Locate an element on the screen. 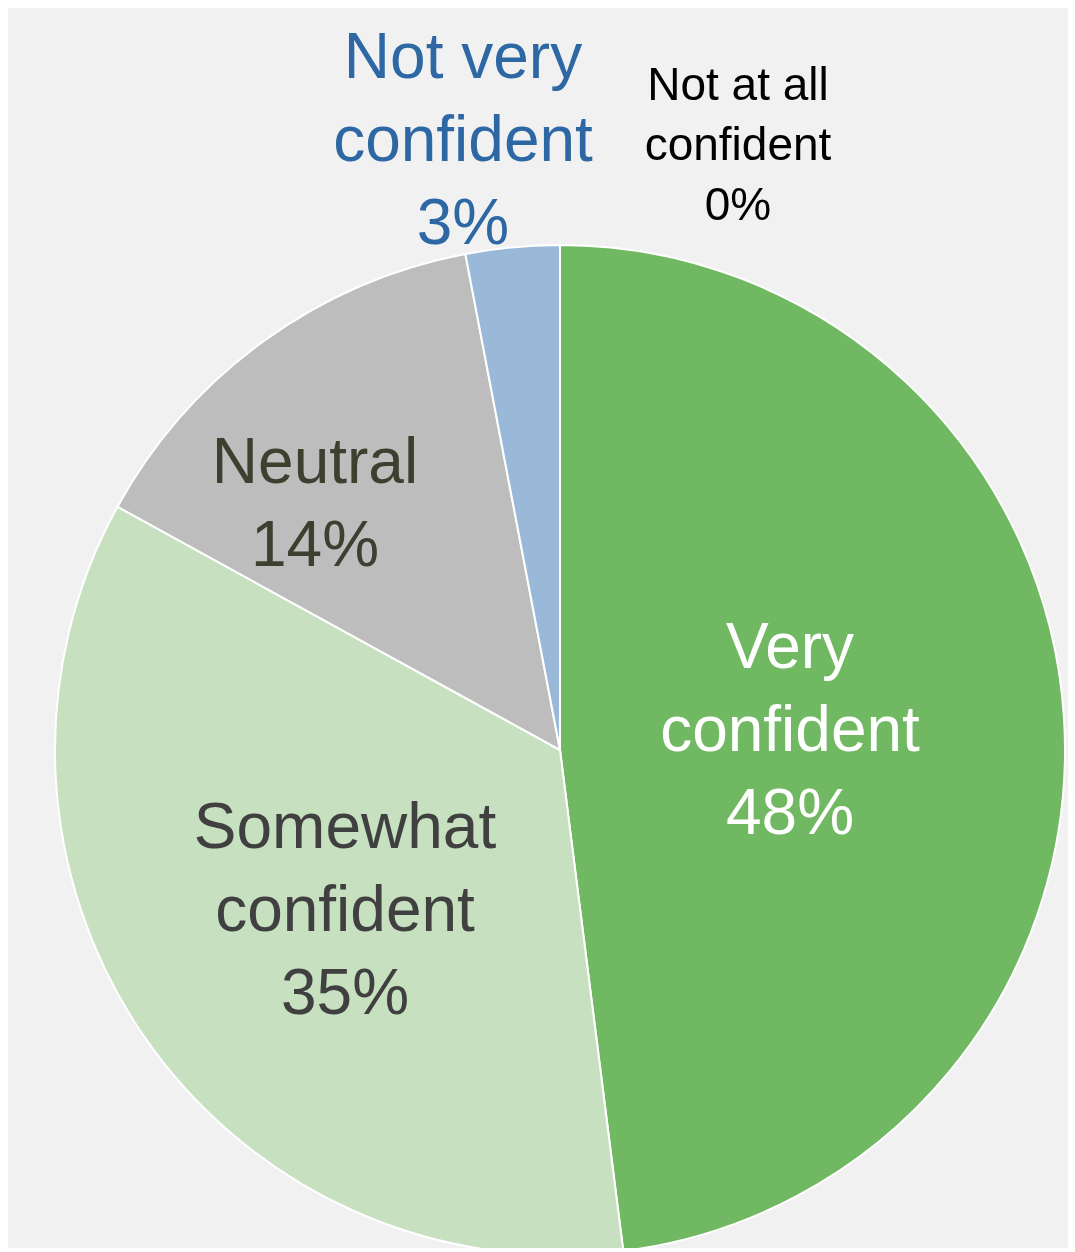  slice-label: Somewhat confident is located at coordinates (345, 868).